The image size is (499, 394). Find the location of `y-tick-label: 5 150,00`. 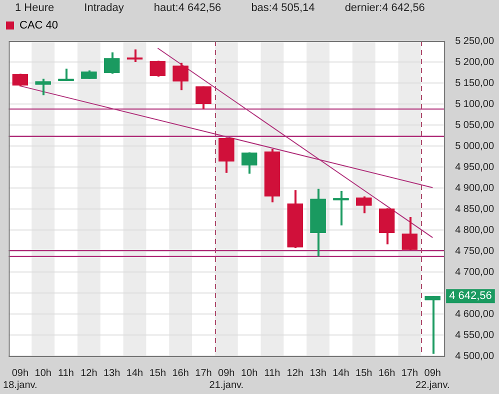

y-tick-label: 5 150,00 is located at coordinates (474, 83).